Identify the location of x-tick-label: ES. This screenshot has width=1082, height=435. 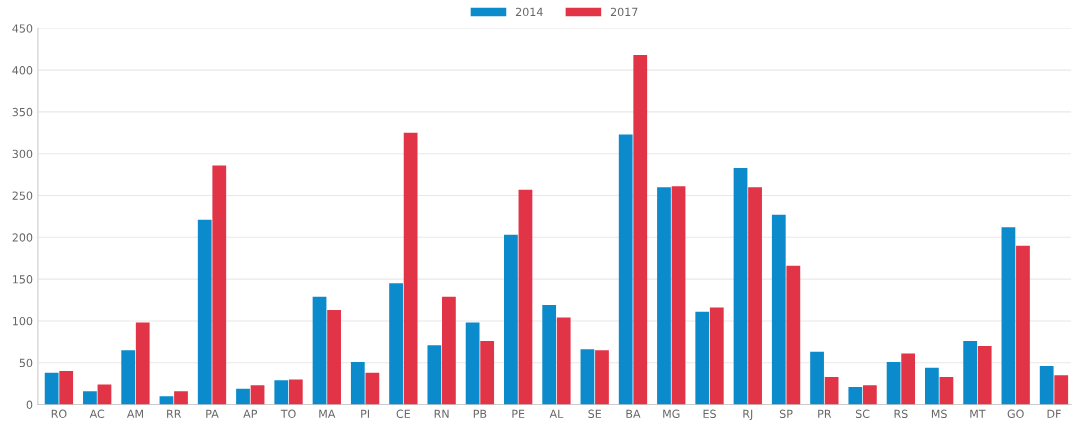
(709, 414).